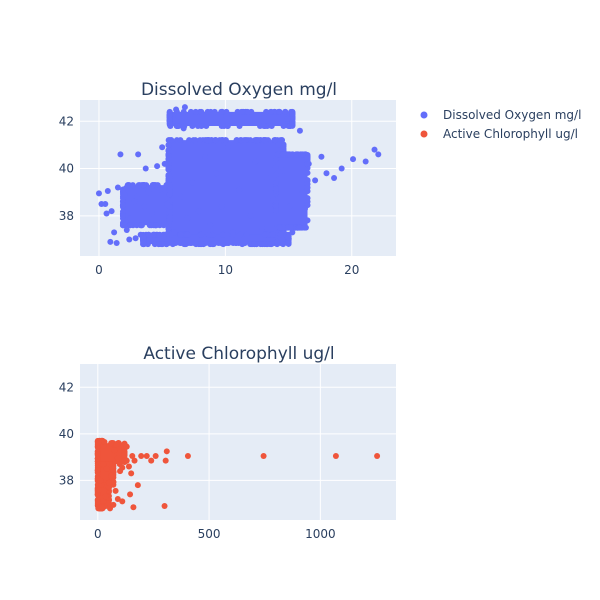 This screenshot has height=600, width=600. What do you see at coordinates (499, 134) in the screenshot?
I see `legend-item-active-chlorophyll: Active Chlorophyll ug/l` at bounding box center [499, 134].